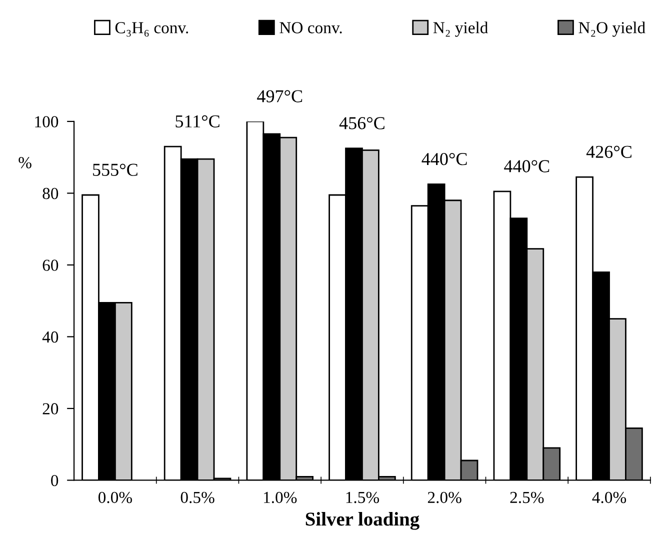 The width and height of the screenshot is (661, 552). Describe the element at coordinates (612, 29) in the screenshot. I see `legend-label: N₂O yield` at that location.